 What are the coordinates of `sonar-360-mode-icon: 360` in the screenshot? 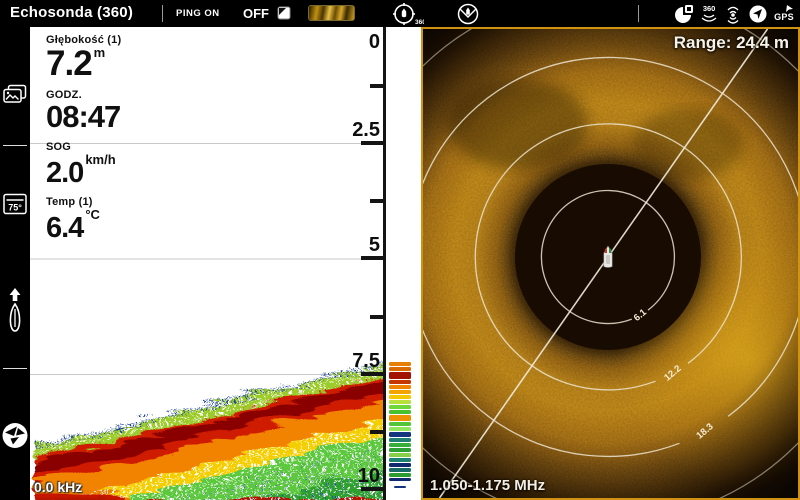 It's located at (408, 14).